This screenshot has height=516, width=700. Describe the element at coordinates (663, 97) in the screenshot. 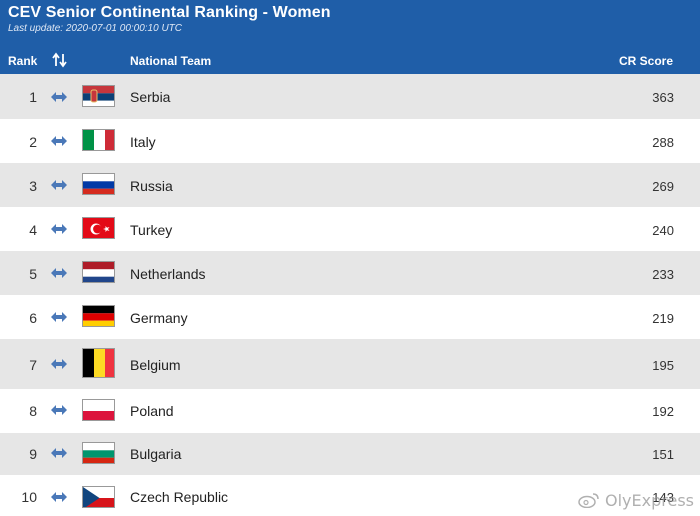

I see `cr-score-value: 363` at that location.